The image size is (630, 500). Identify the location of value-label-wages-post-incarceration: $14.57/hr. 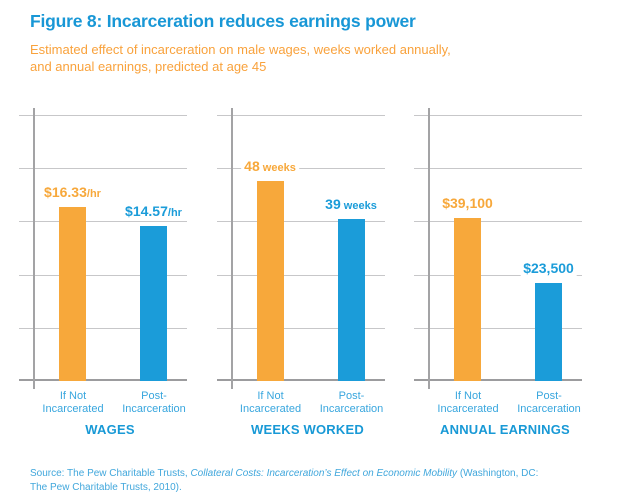
(153, 212).